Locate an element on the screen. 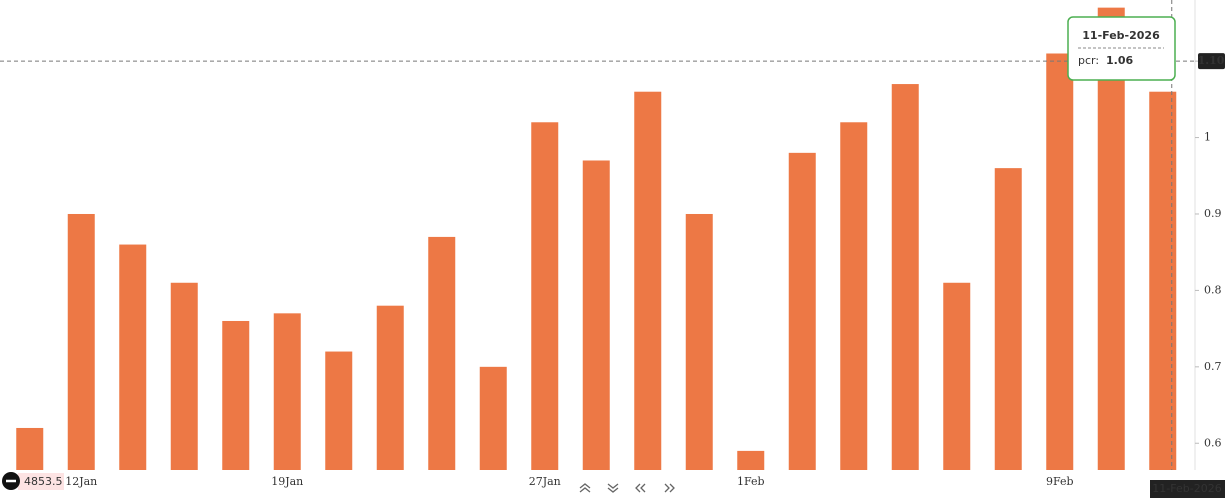 This screenshot has width=1225, height=498. crosshair-label-bg is located at coordinates (1211, 61).